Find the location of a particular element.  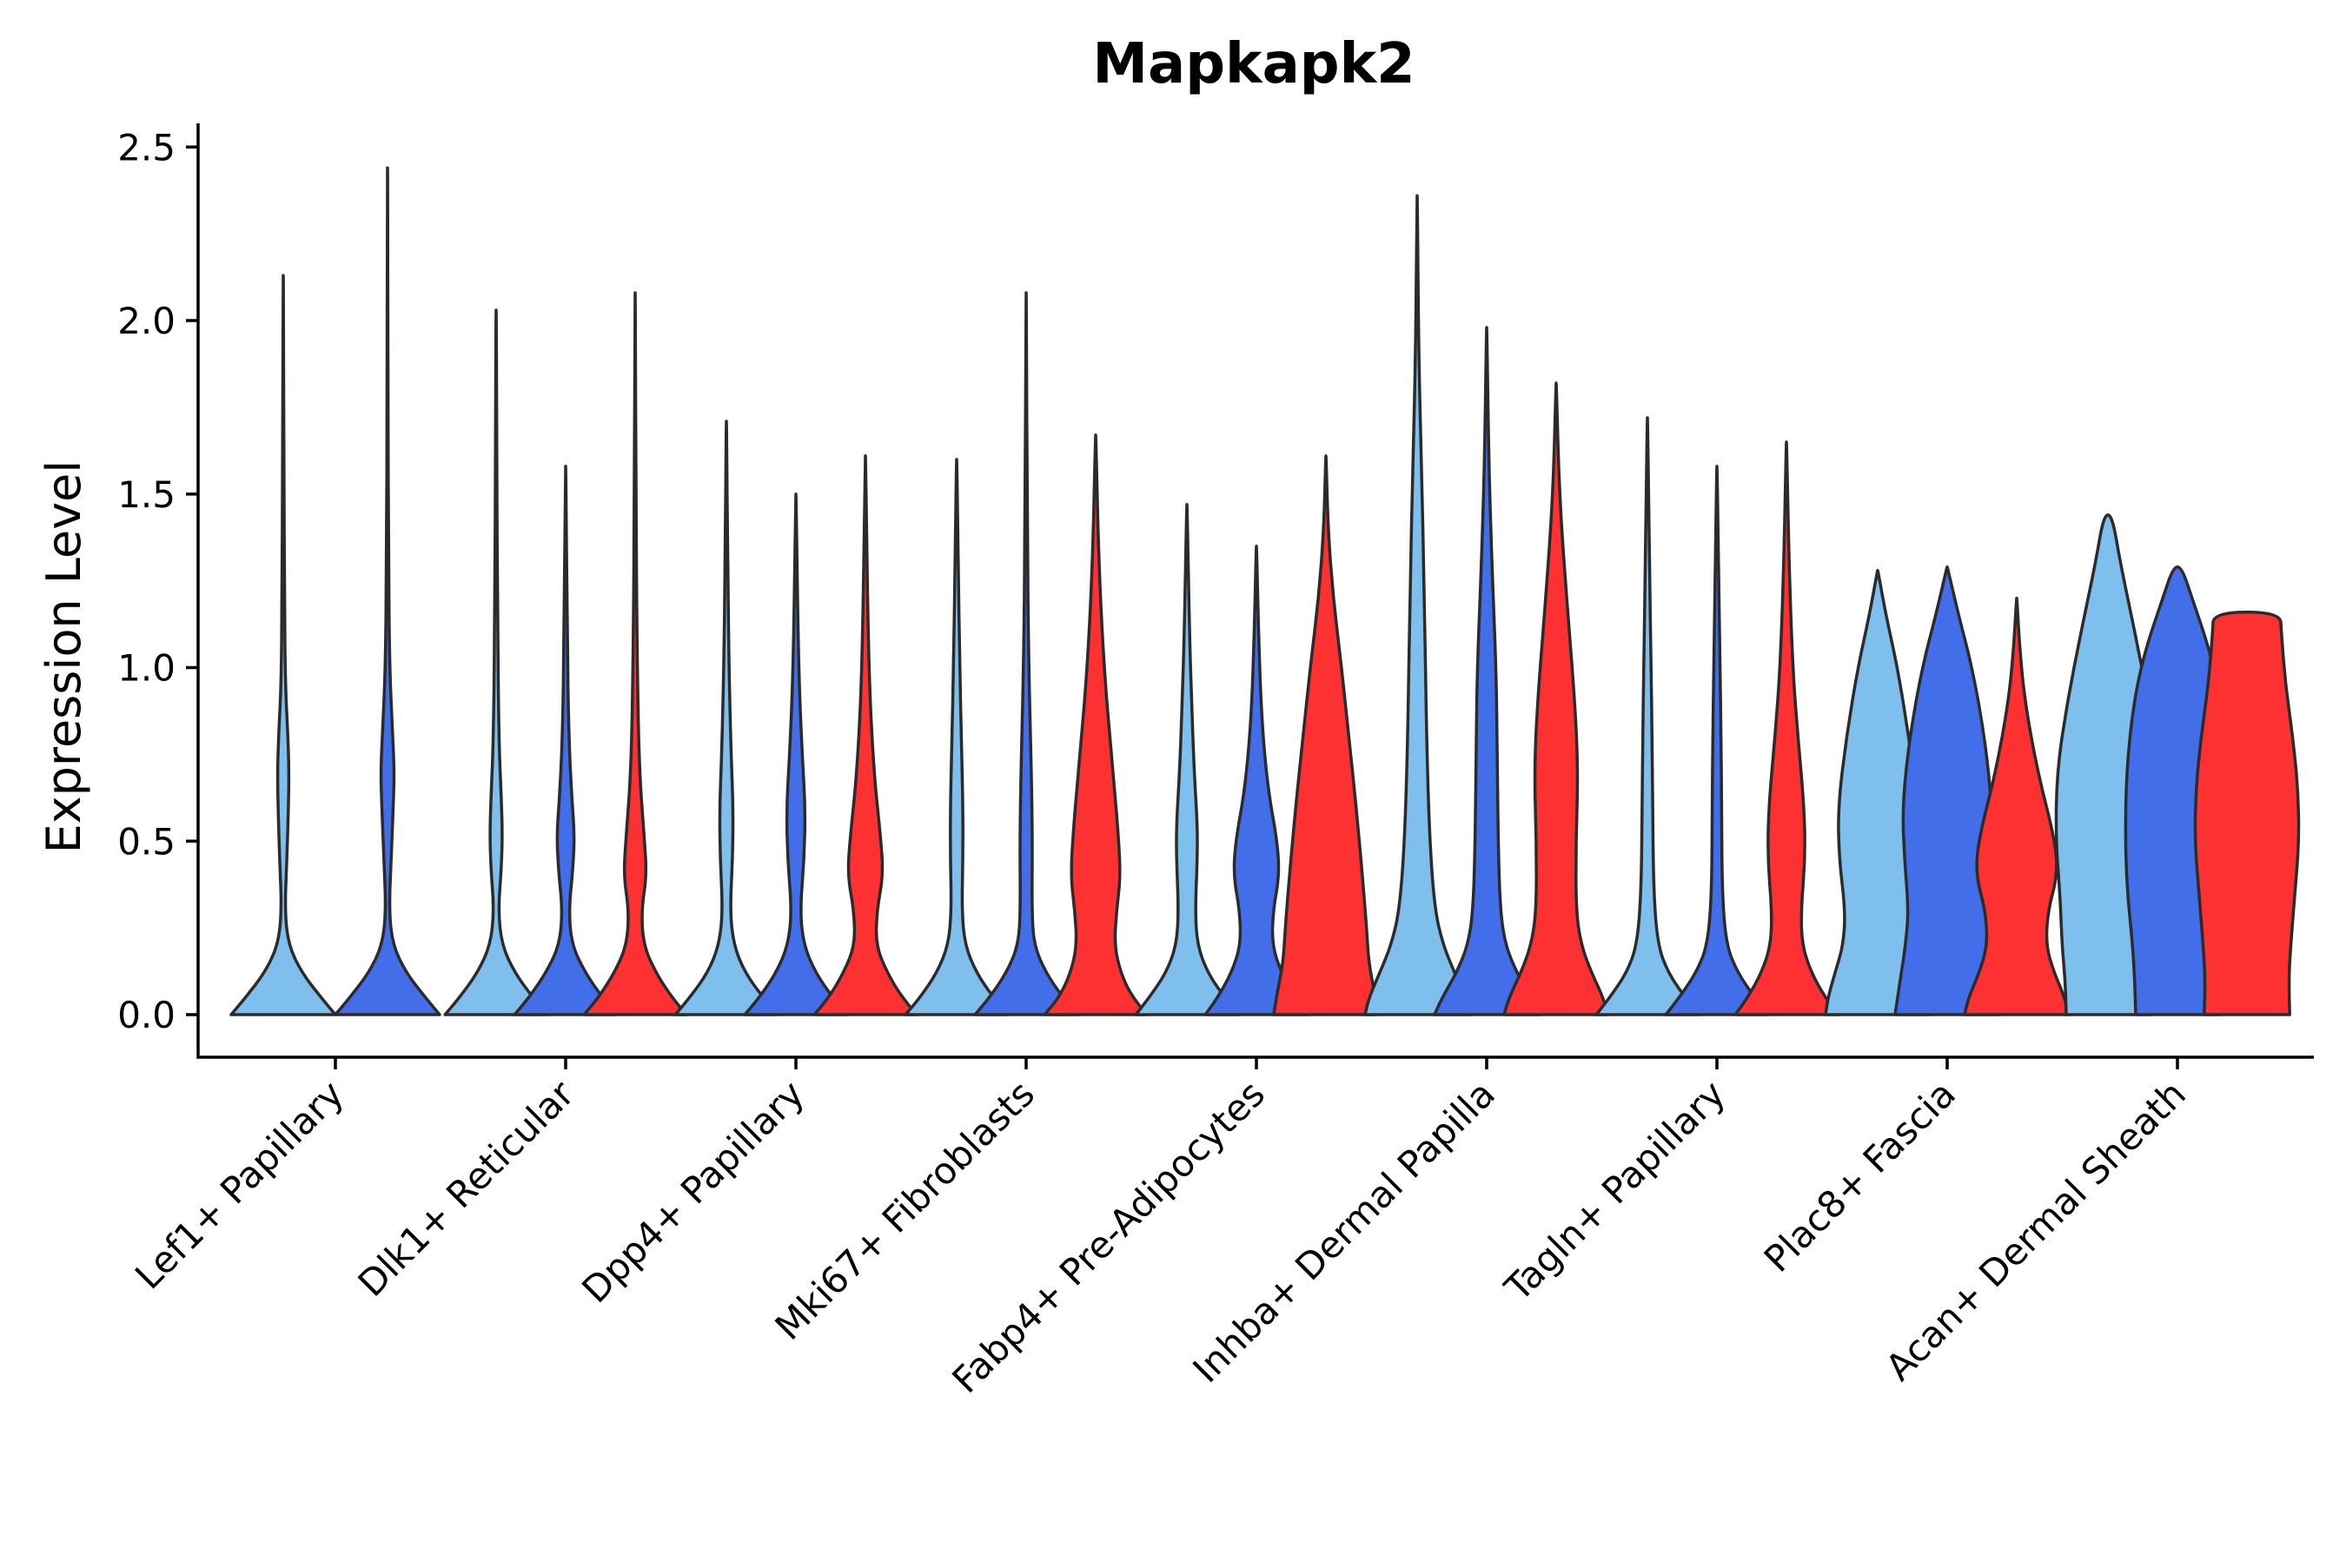

x-tick-label-6: Tagln+ Papillary is located at coordinates (1614, 1190).